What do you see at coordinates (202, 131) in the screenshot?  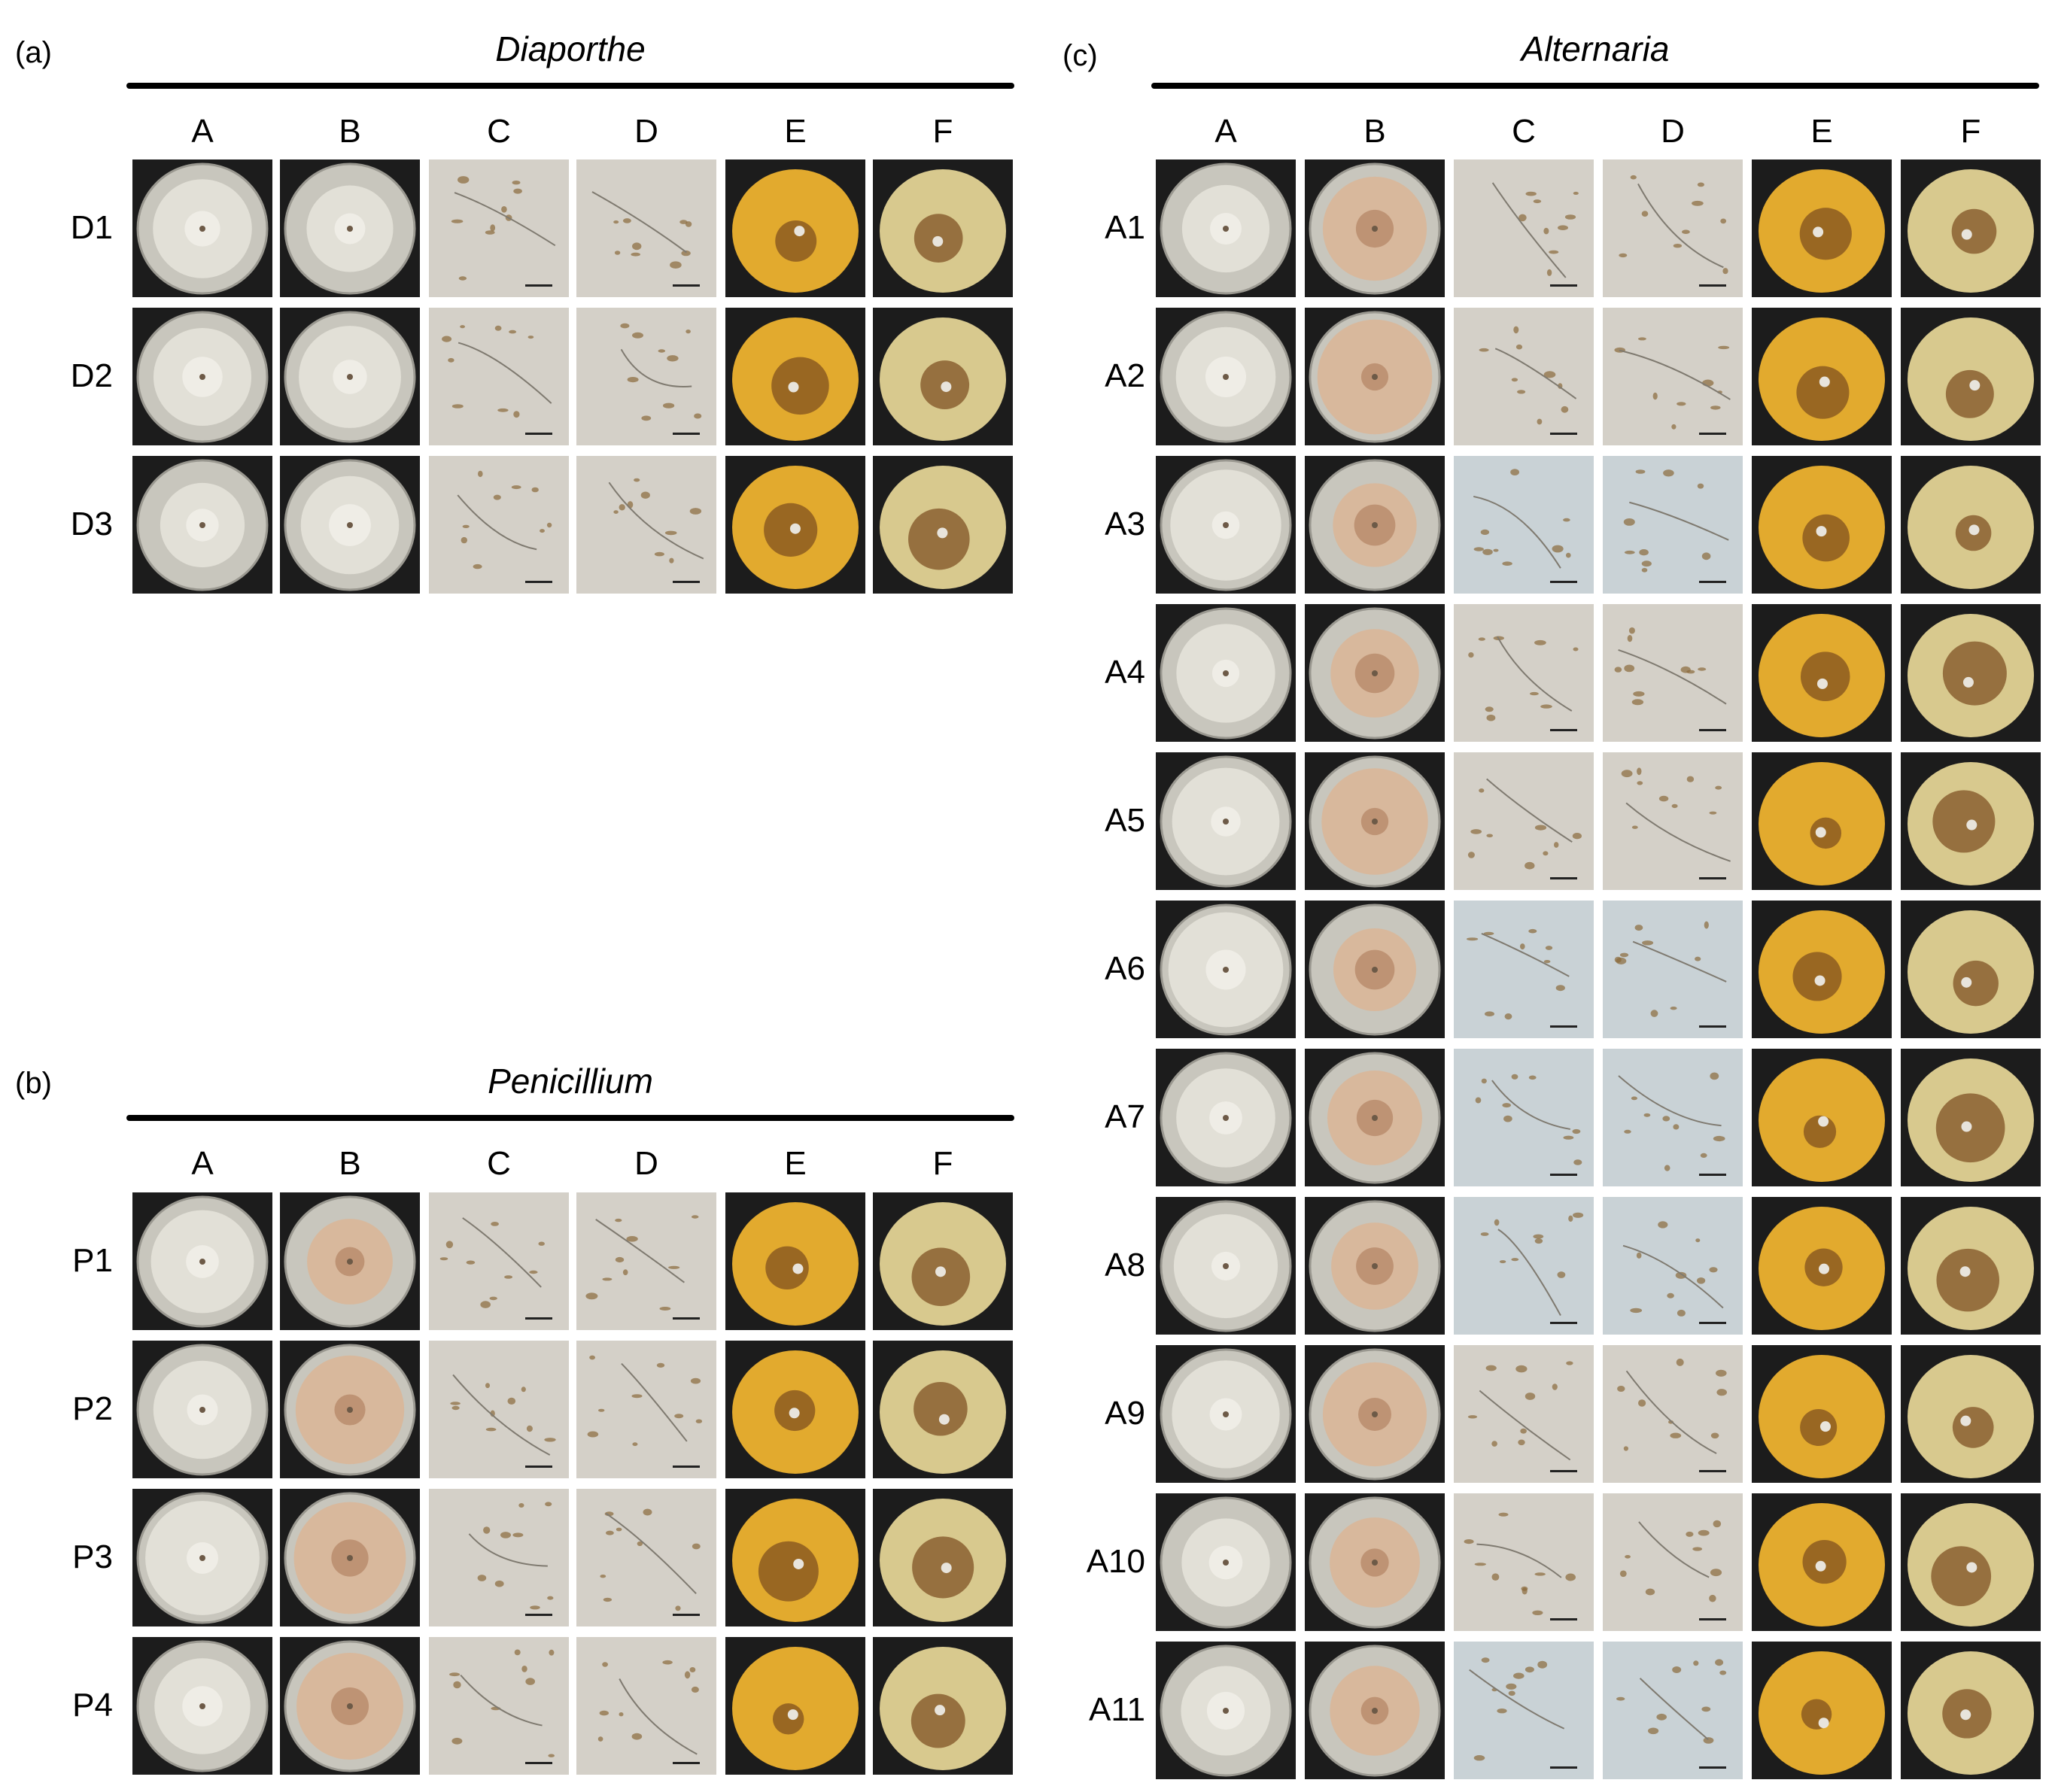 I see `panel-a-column-header-a: A` at bounding box center [202, 131].